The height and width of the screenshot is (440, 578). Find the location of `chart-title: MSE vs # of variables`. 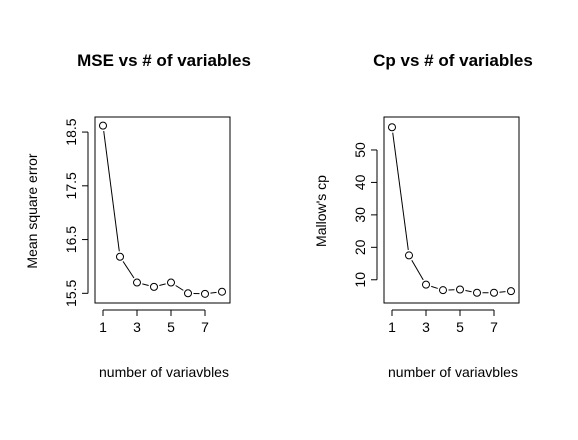

chart-title: MSE vs # of variables is located at coordinates (164, 60).